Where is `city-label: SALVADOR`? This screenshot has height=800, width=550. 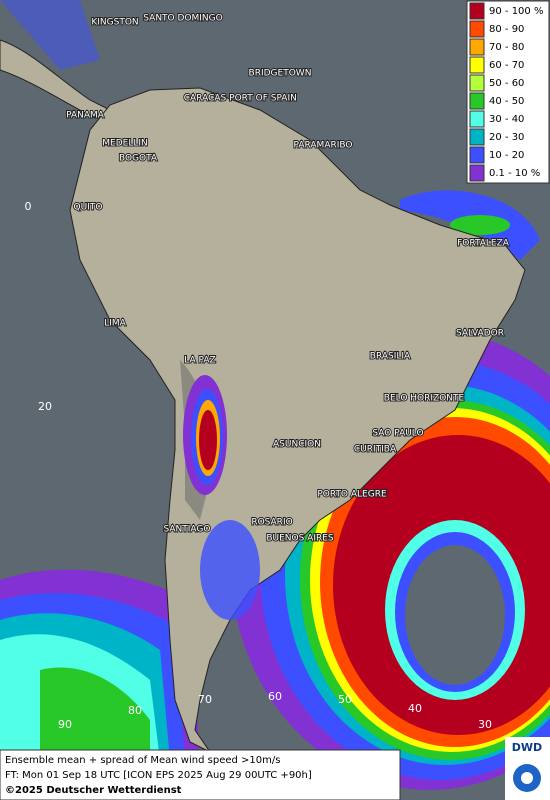
city-label: SALVADOR is located at coordinates (480, 334).